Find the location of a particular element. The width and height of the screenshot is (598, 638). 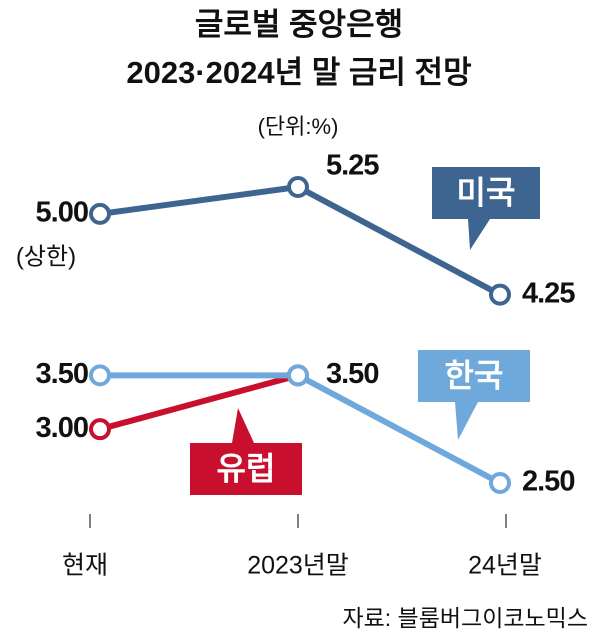

data-label: 5.00 is located at coordinates (62, 213).